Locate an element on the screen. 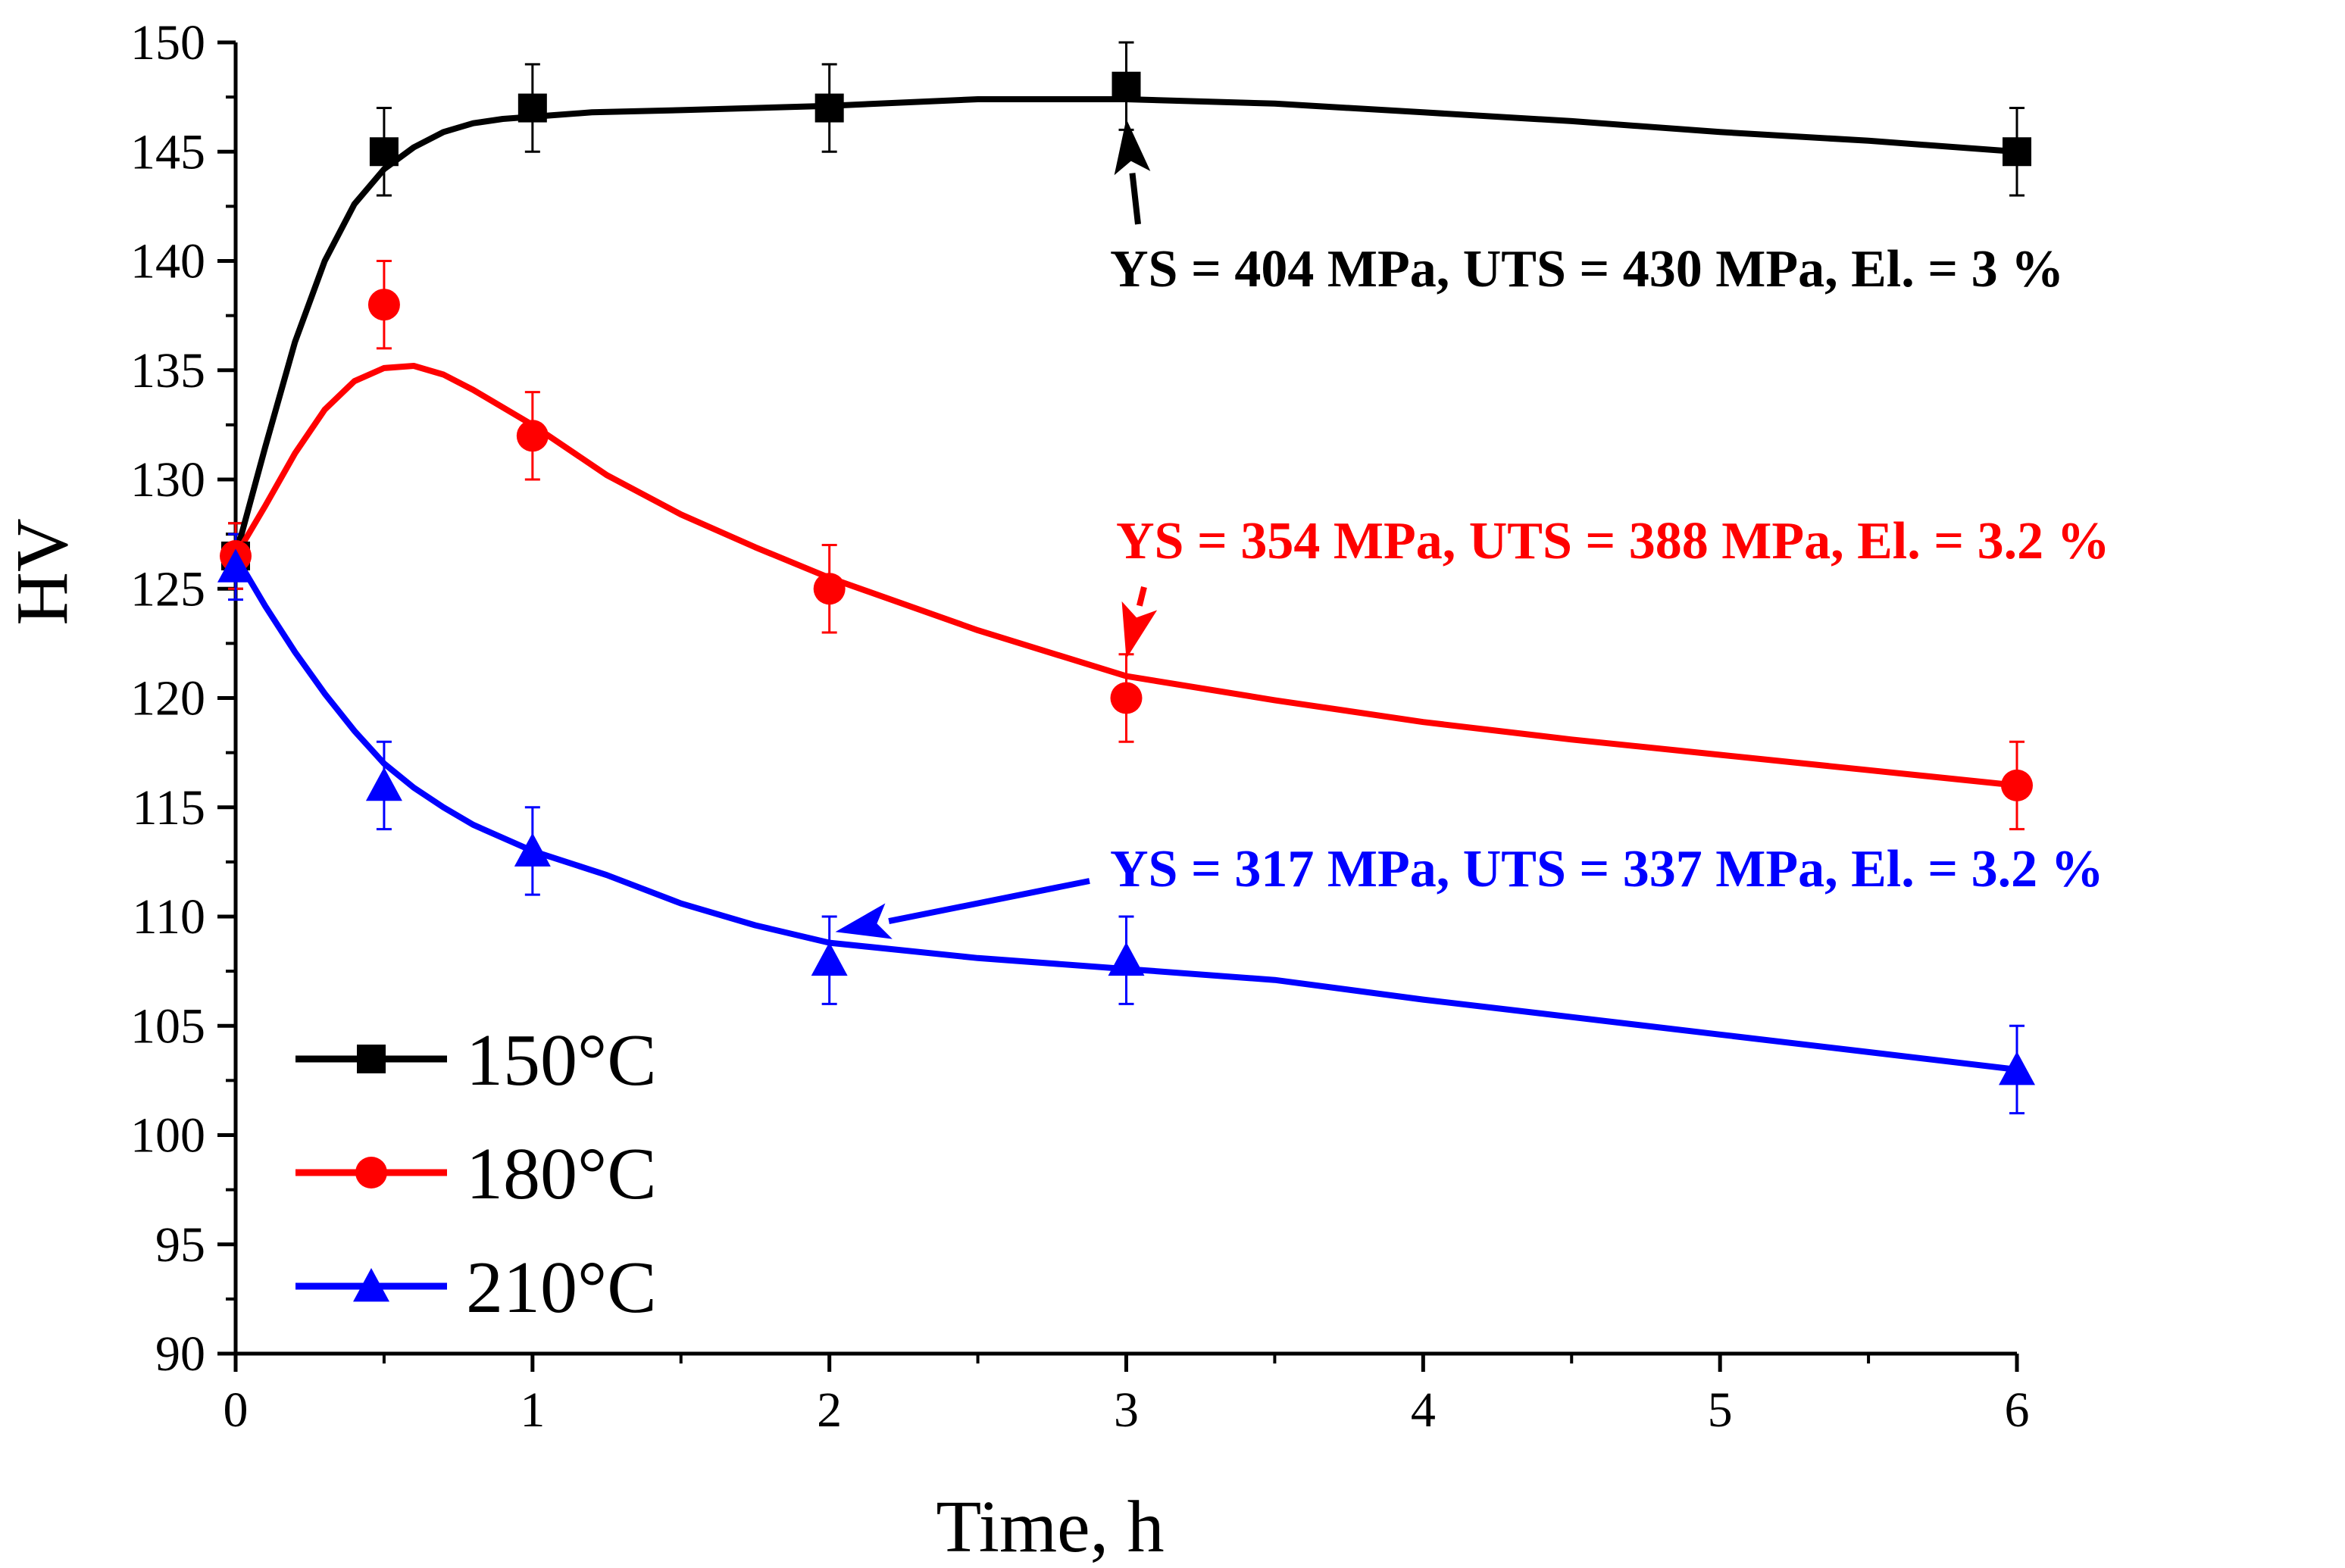 This screenshot has height=1568, width=2345. y-axis-title: HV is located at coordinates (42, 572).